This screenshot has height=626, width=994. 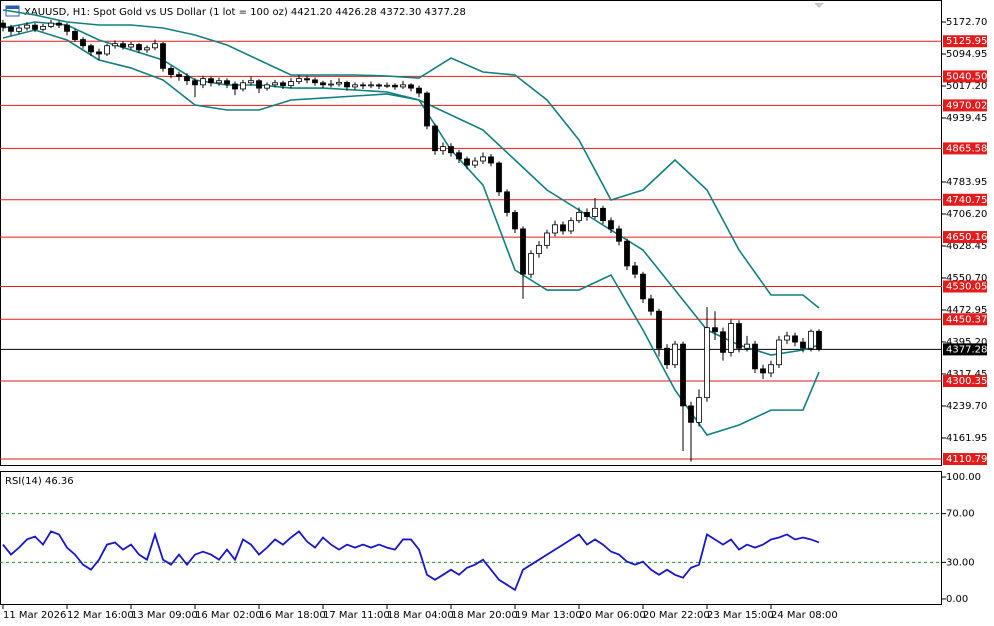 I want to click on level-label: 5125.95, so click(x=966, y=41).